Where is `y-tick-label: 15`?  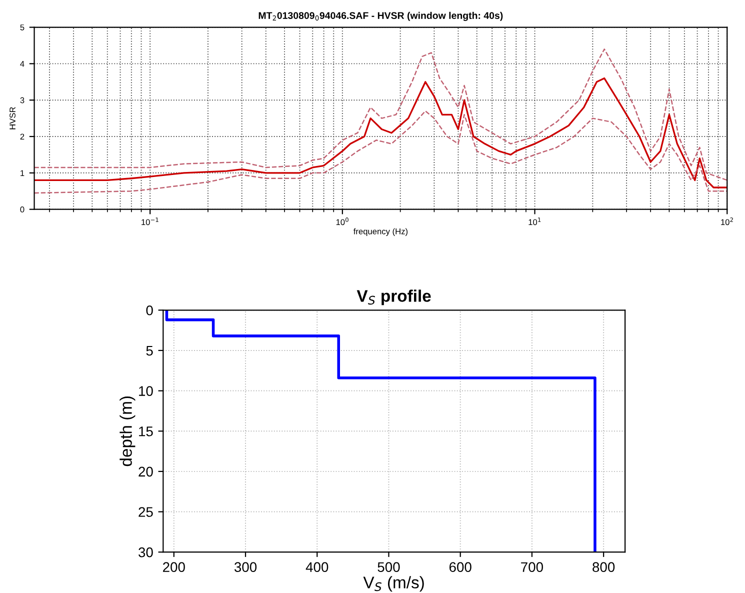 y-tick-label: 15 is located at coordinates (146, 431).